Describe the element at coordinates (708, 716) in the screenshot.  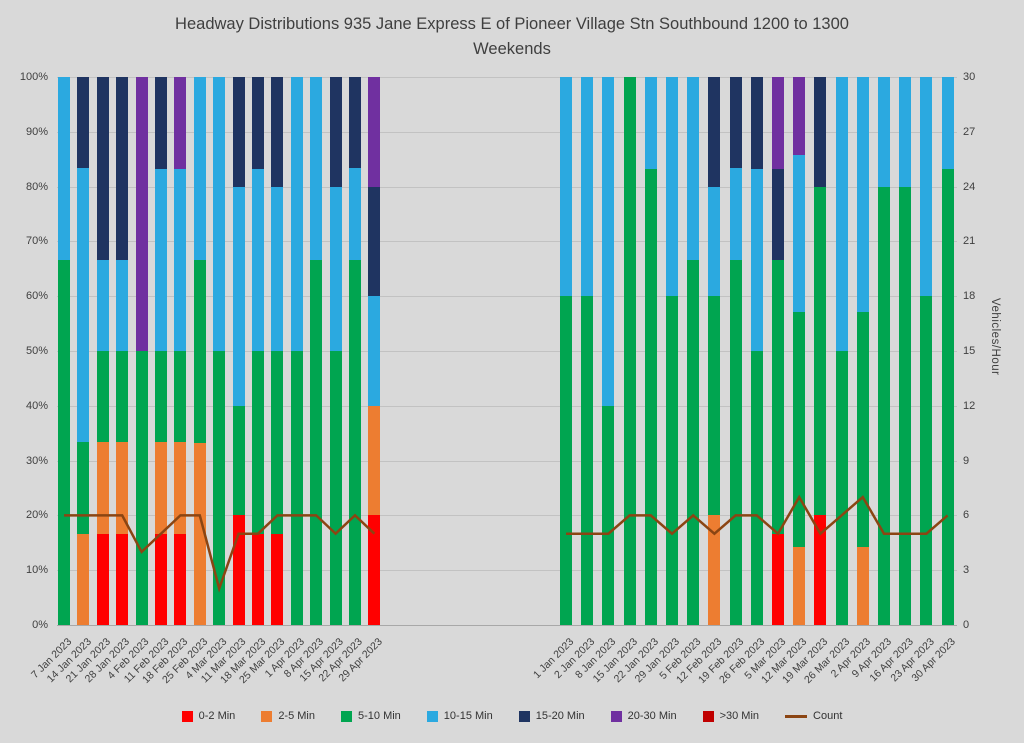
I see `legend-swatch->30 Min` at that location.